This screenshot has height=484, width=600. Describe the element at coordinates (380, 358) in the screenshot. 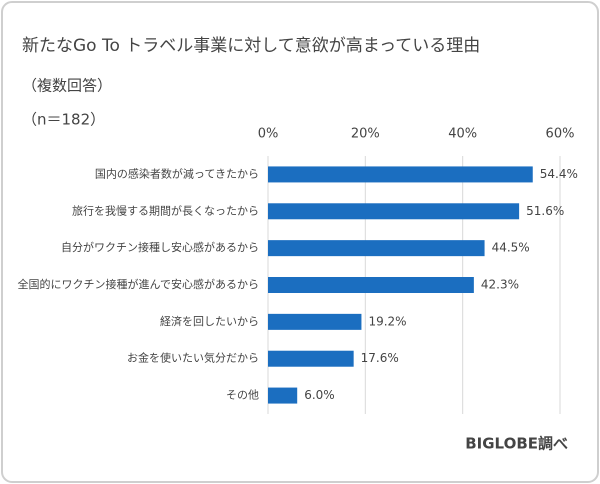

I see `value-label: 17.6%` at that location.